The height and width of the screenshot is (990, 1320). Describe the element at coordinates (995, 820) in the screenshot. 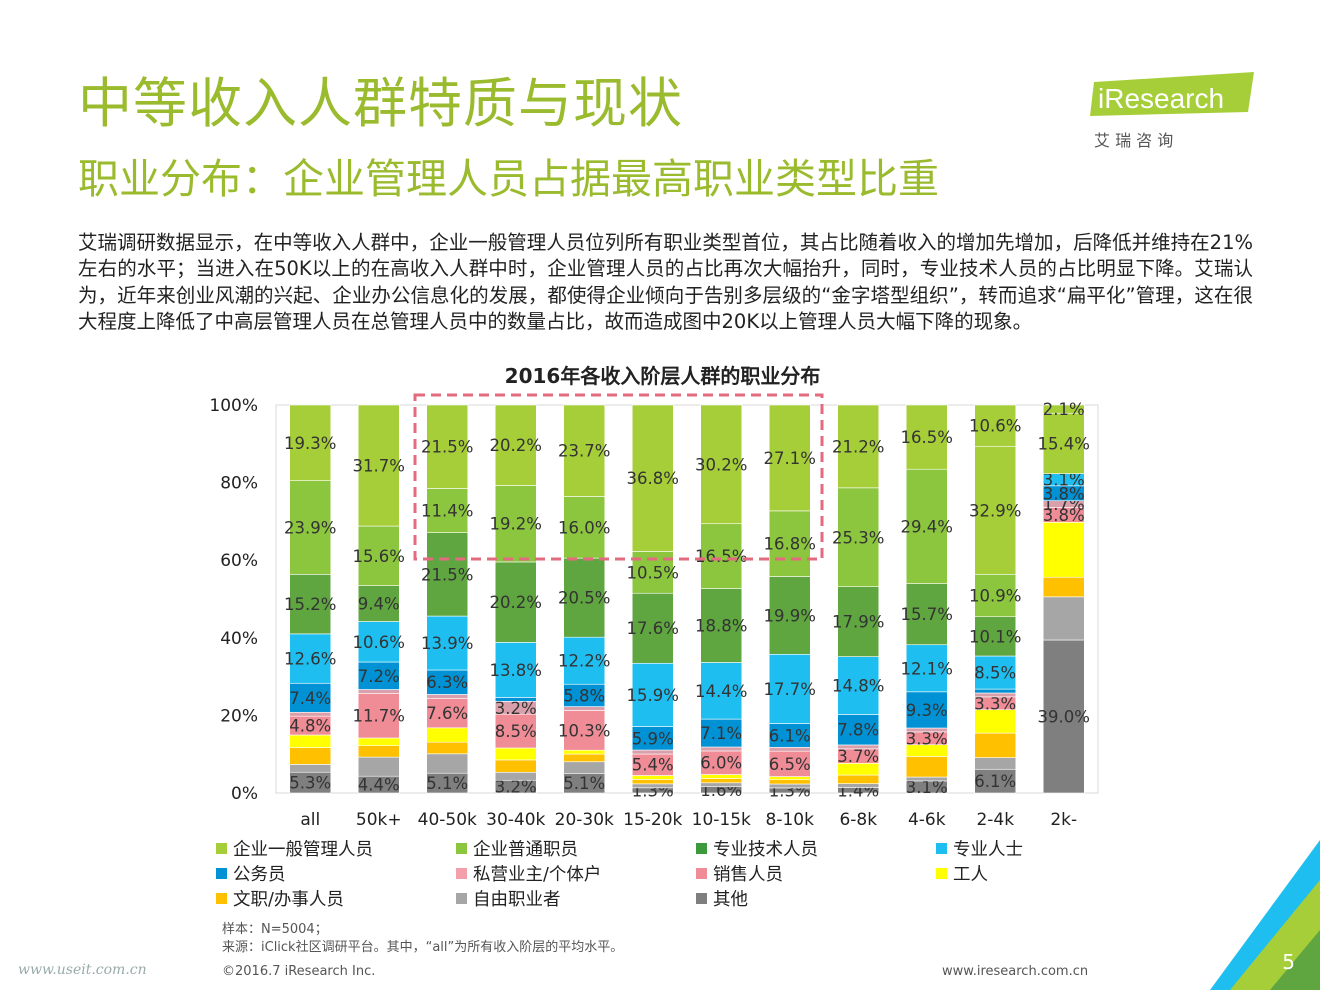

I see `x-tick-label: 2-4k` at that location.